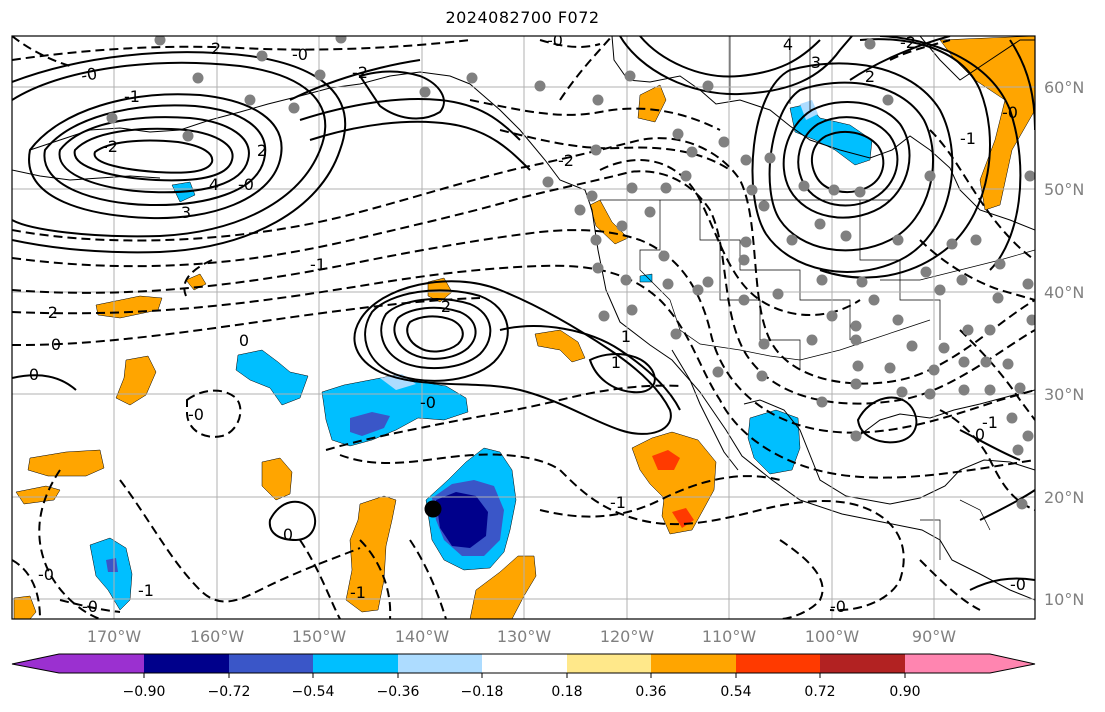  I want to click on lon-tick-label: 170°W, so click(114, 636).